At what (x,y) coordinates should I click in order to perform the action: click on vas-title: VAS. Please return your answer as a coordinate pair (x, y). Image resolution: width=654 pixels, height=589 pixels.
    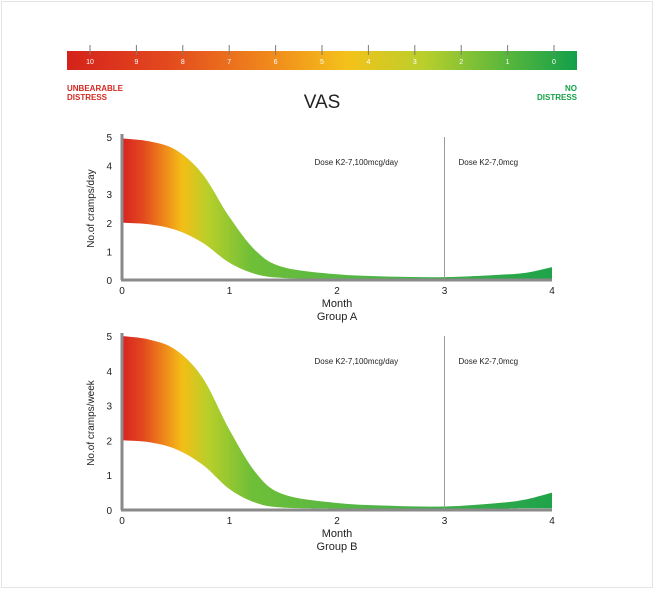
    Looking at the image, I should click on (322, 102).